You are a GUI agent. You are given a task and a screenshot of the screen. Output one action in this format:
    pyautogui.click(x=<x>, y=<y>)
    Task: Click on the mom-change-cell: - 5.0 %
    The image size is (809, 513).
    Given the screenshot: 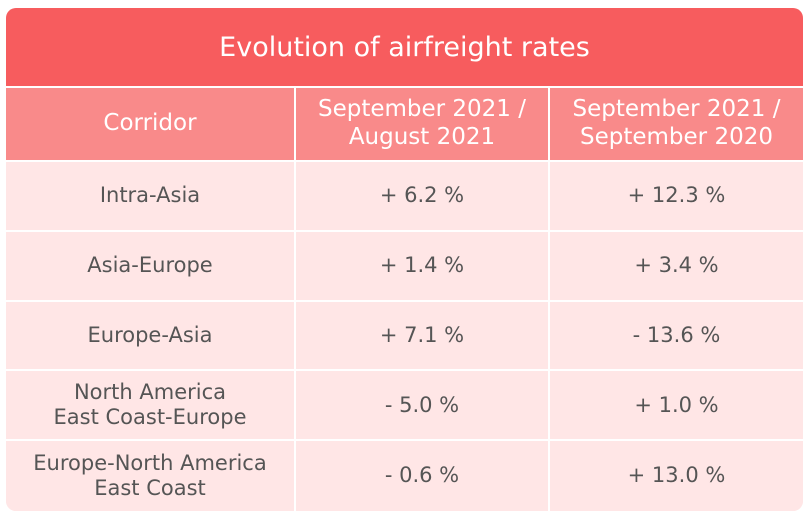 What is the action you would take?
    pyautogui.click(x=423, y=405)
    